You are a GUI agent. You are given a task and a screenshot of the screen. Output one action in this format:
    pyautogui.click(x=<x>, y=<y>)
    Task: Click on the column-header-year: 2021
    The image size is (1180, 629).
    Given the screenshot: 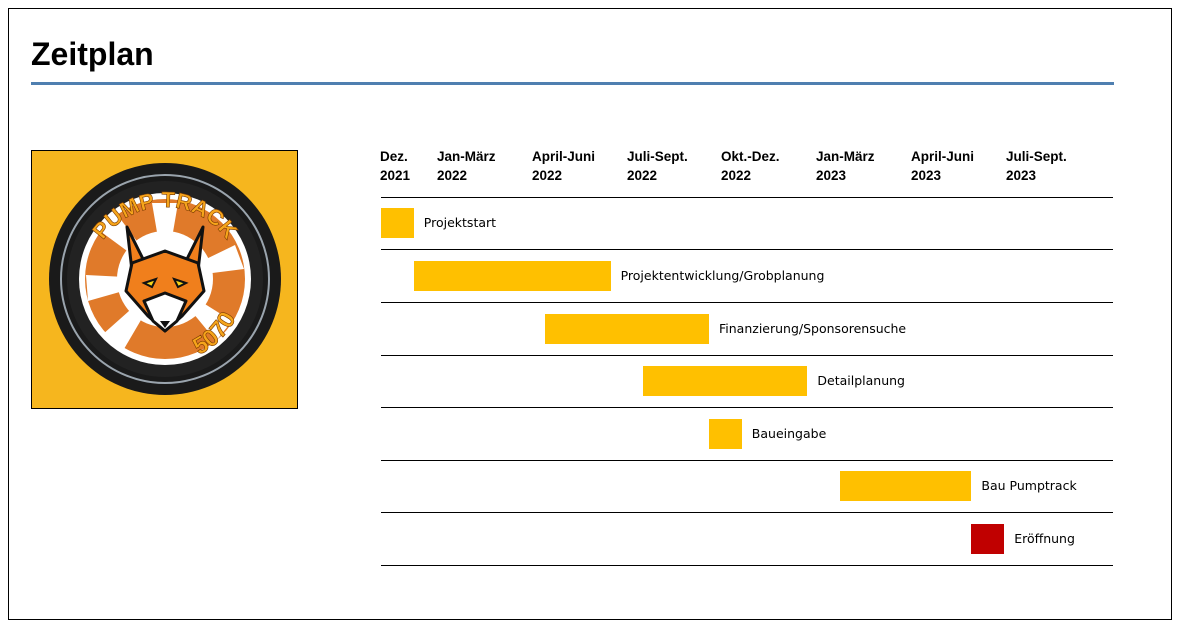 What is the action you would take?
    pyautogui.click(x=395, y=175)
    